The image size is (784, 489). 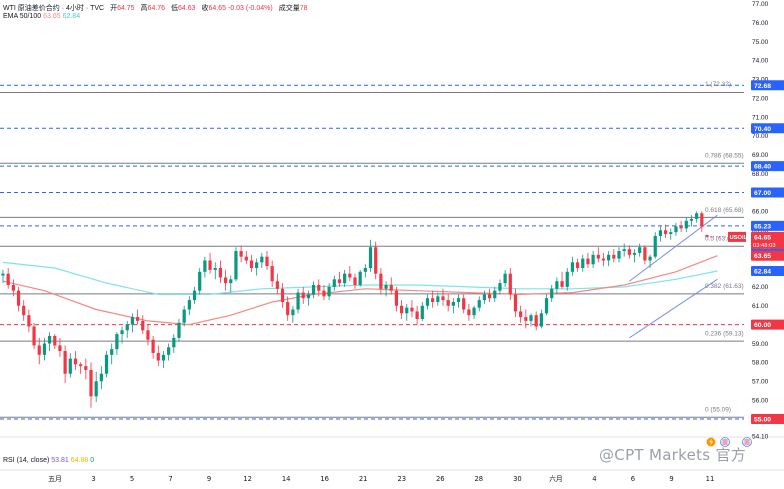 I want to click on price-tag: 65.23, so click(x=762, y=226).